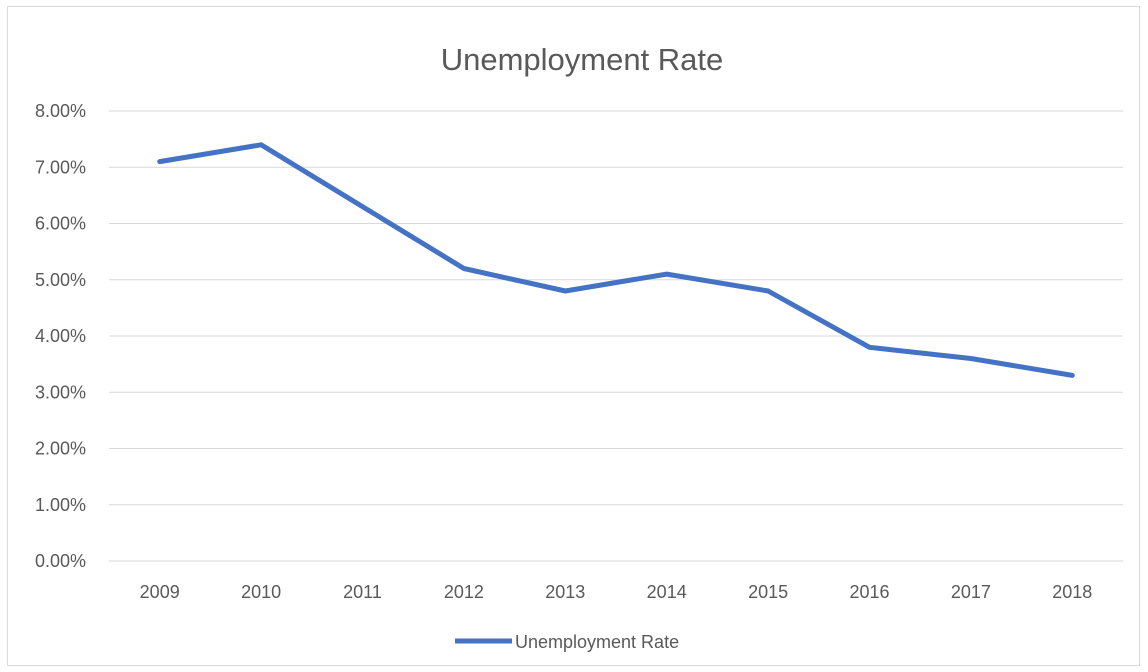 This screenshot has width=1148, height=672. I want to click on y-tick-label: 6.00%, so click(60, 224).